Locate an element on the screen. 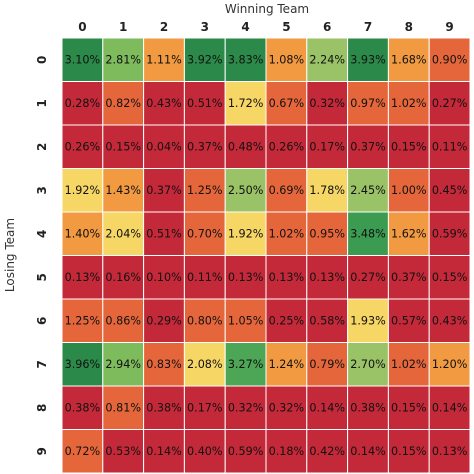  cell-value-label: 3.93% is located at coordinates (368, 59).